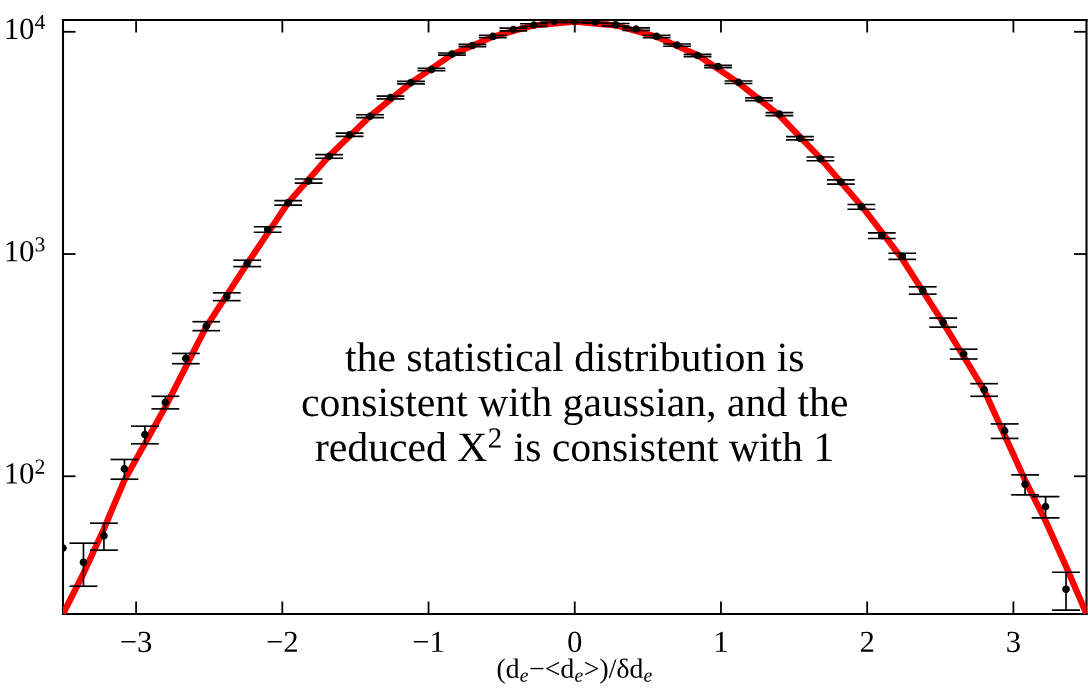  Describe the element at coordinates (25, 471) in the screenshot. I see `y-tick-label: 10$^{2}$` at that location.